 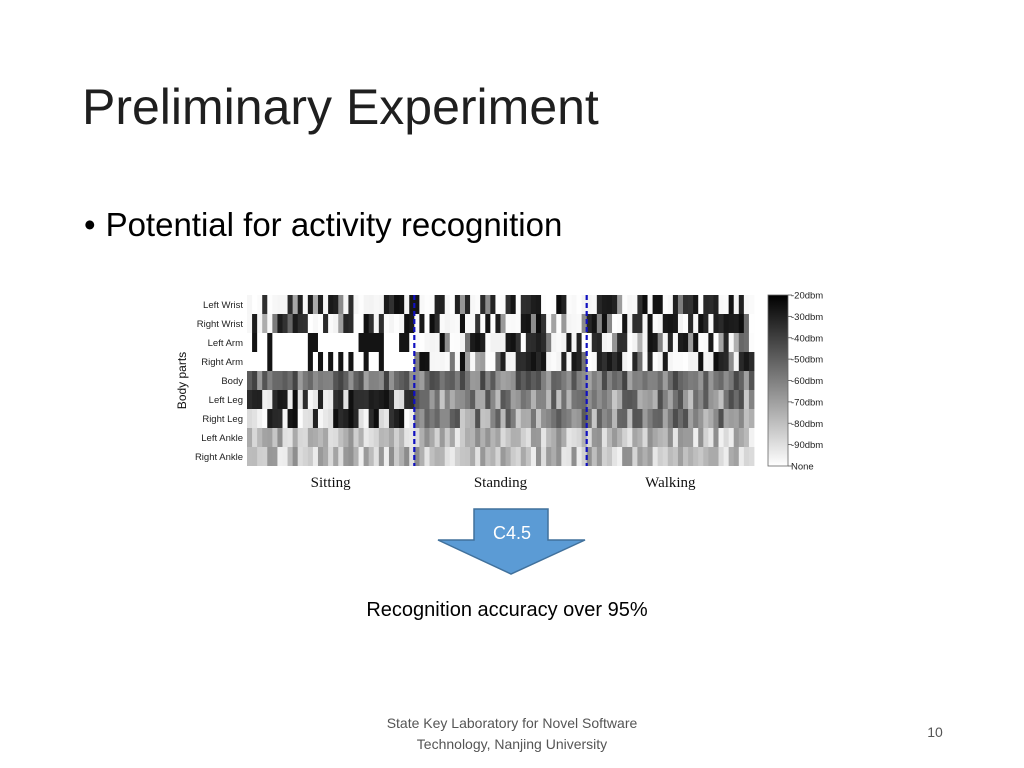 I want to click on colorbar-tick-label: -80dbm, so click(x=807, y=424).